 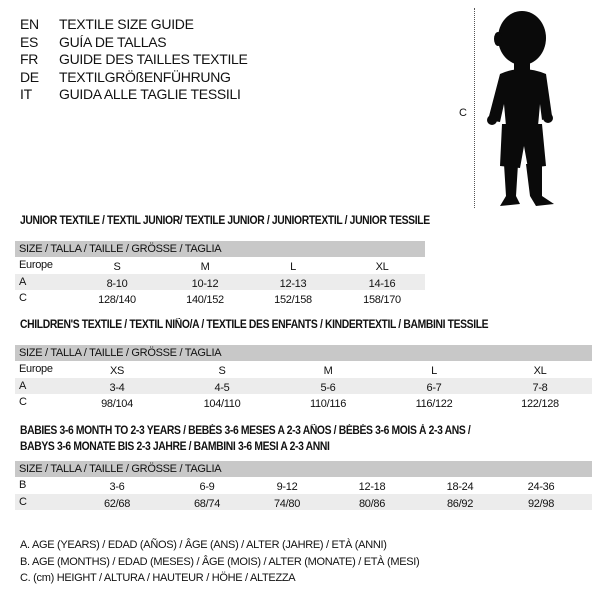 I want to click on child-silhouette-icon, so click(x=520, y=108).